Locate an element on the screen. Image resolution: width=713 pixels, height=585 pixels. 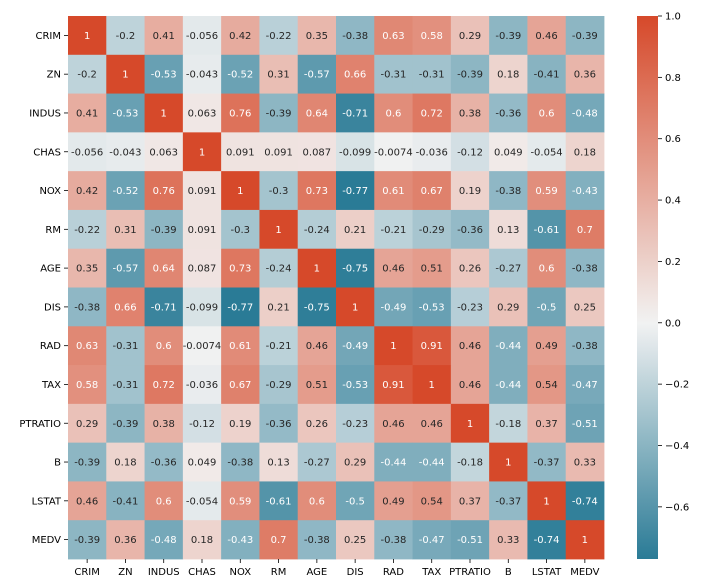
heatmap-cell-rad-ptratio is located at coordinates (470, 346).